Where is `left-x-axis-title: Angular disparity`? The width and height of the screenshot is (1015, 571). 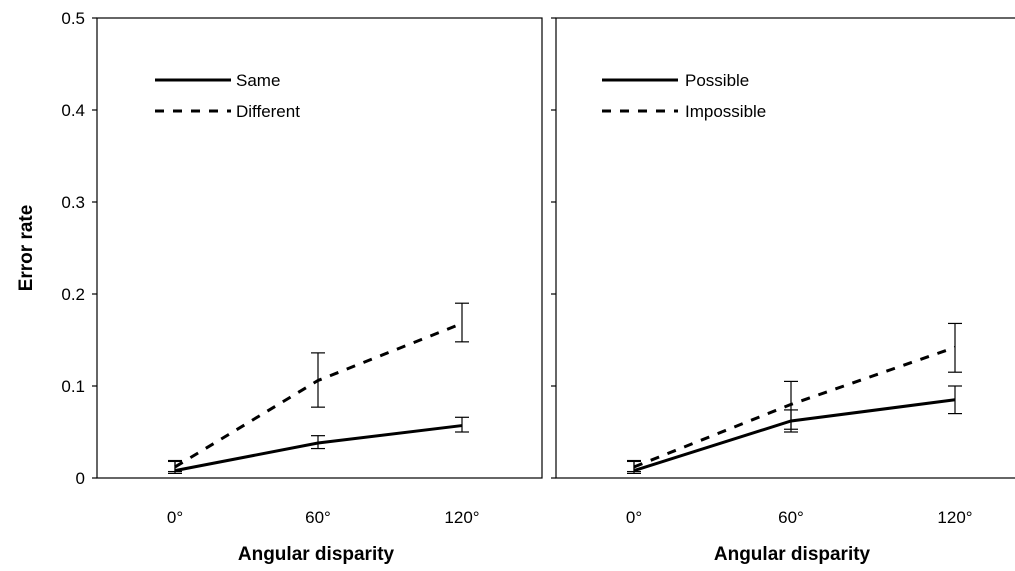
left-x-axis-title: Angular disparity is located at coordinates (316, 554).